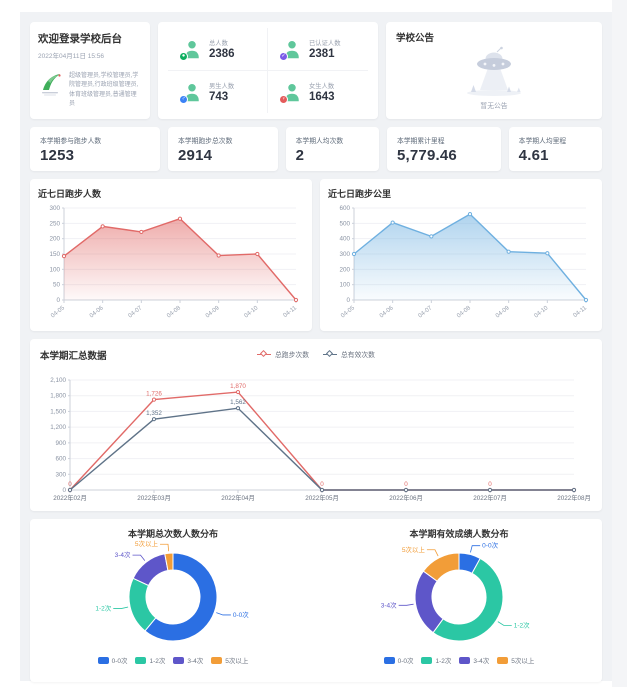 This screenshot has width=633, height=687. Describe the element at coordinates (58, 427) in the screenshot. I see `svg-text: 1,200` at that location.